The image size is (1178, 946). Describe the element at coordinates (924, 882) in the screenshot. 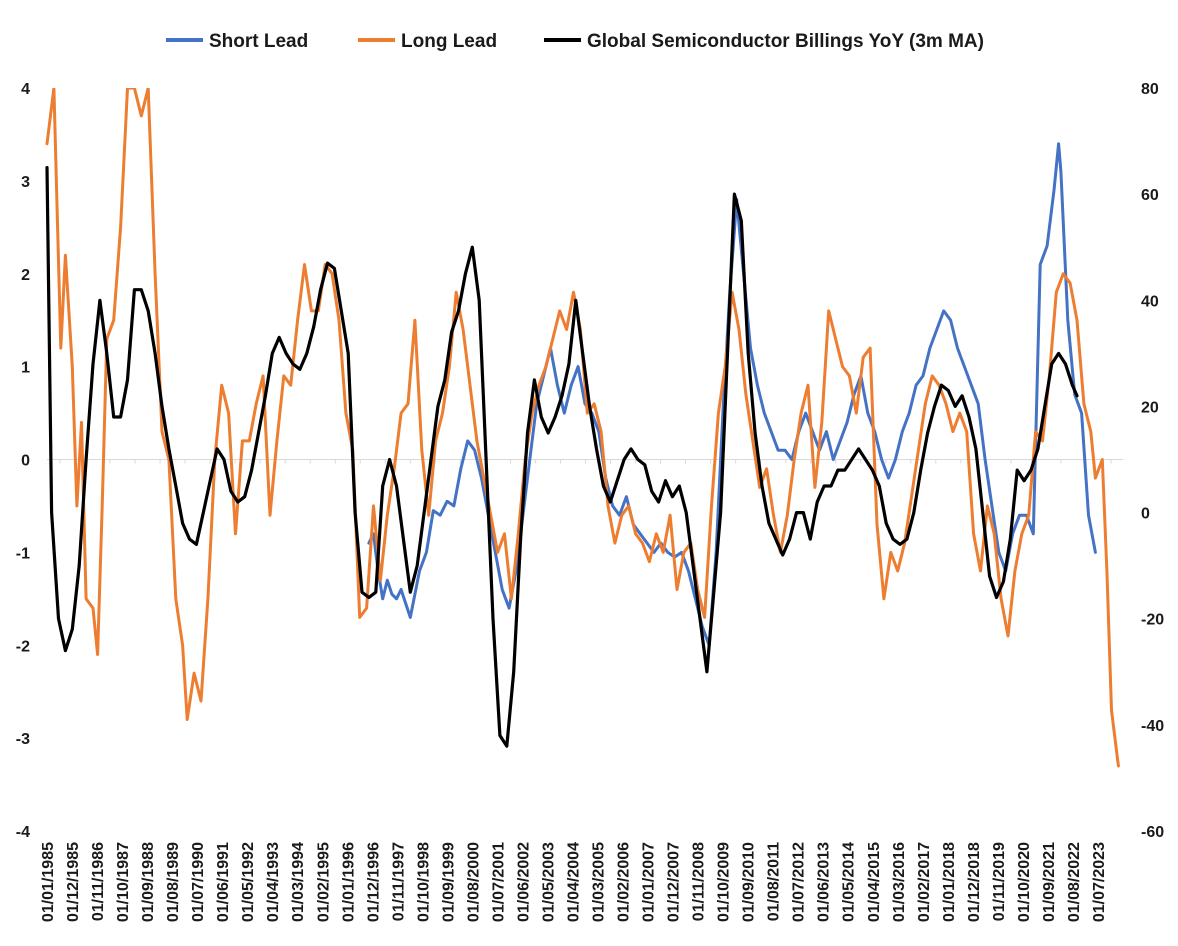

I see `x-axis-tick-label: 01/02/2017` at that location.